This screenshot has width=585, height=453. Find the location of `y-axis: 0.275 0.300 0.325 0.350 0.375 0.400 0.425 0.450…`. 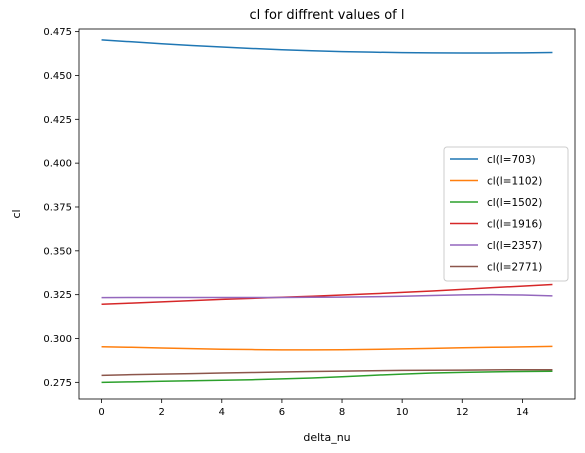

y-axis: 0.275 0.300 0.325 0.350 0.375 0.400 0.425 0.450… is located at coordinates (61, 208).